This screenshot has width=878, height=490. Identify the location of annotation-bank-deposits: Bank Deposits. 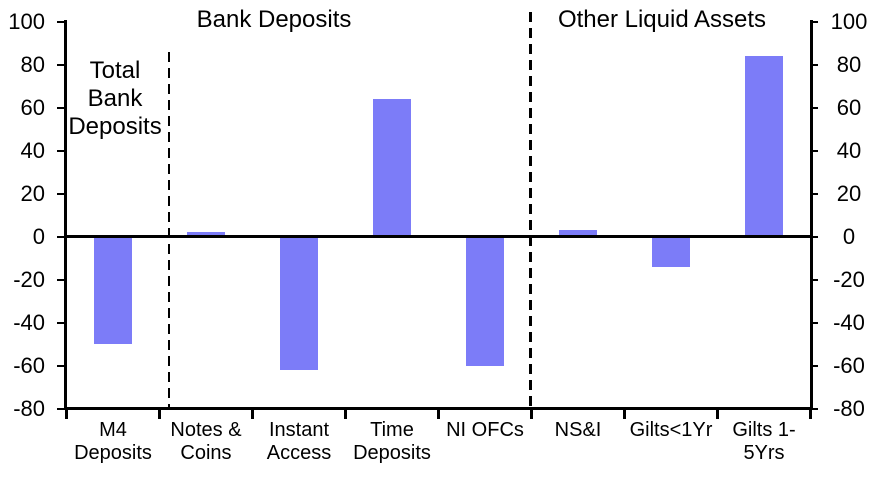
(274, 19).